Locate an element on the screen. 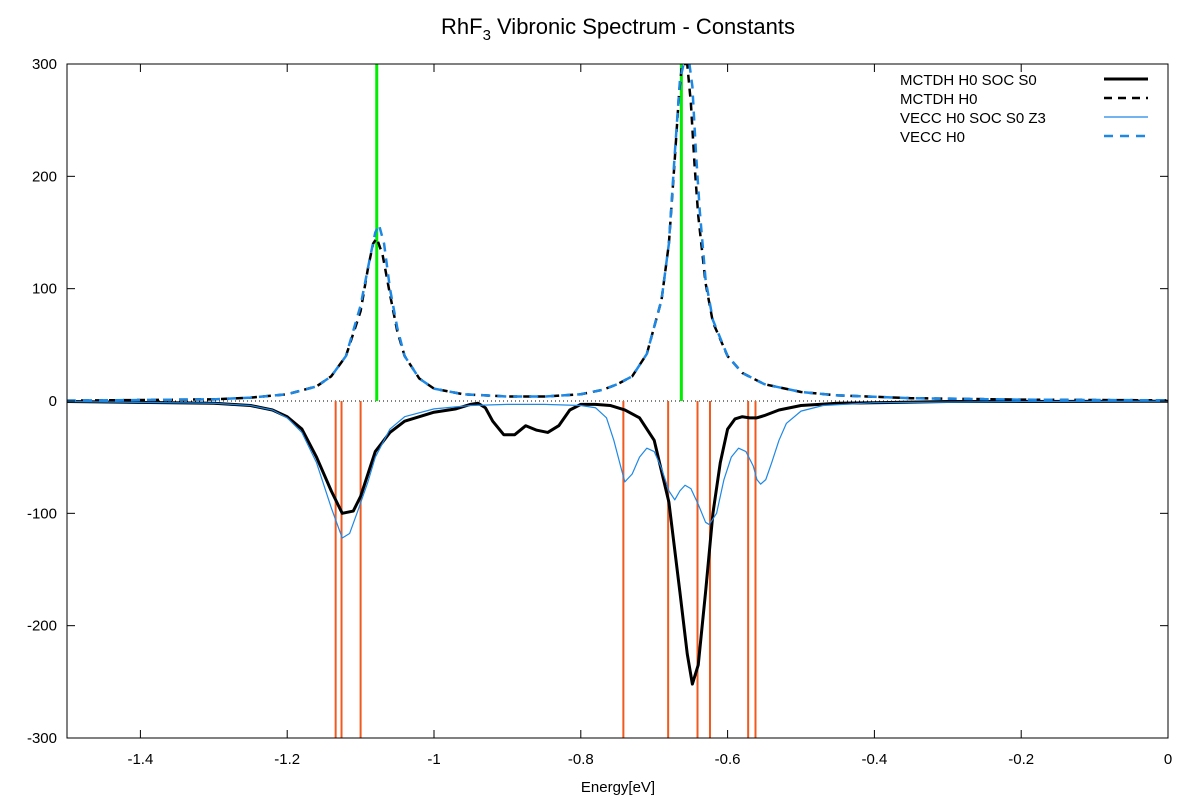 This screenshot has width=1200, height=800. y-tick-label-4: 100 is located at coordinates (44, 289).